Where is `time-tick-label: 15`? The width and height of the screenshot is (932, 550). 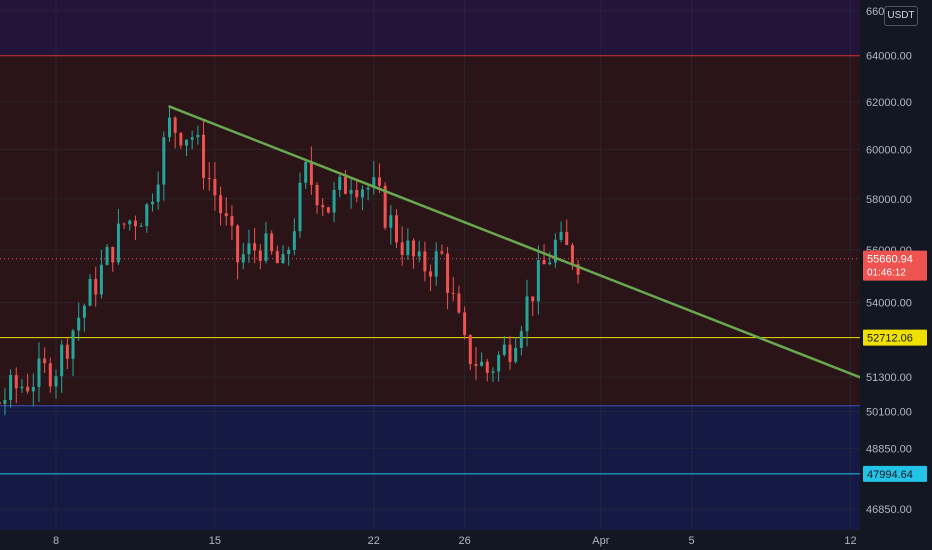 time-tick-label: 15 is located at coordinates (215, 541).